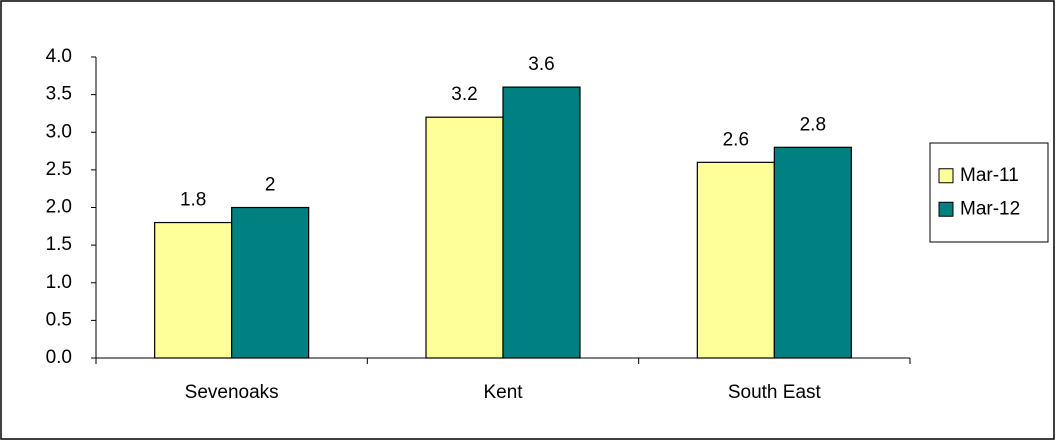 The width and height of the screenshot is (1056, 441). What do you see at coordinates (989, 175) in the screenshot?
I see `legend-label: Mar-11` at bounding box center [989, 175].